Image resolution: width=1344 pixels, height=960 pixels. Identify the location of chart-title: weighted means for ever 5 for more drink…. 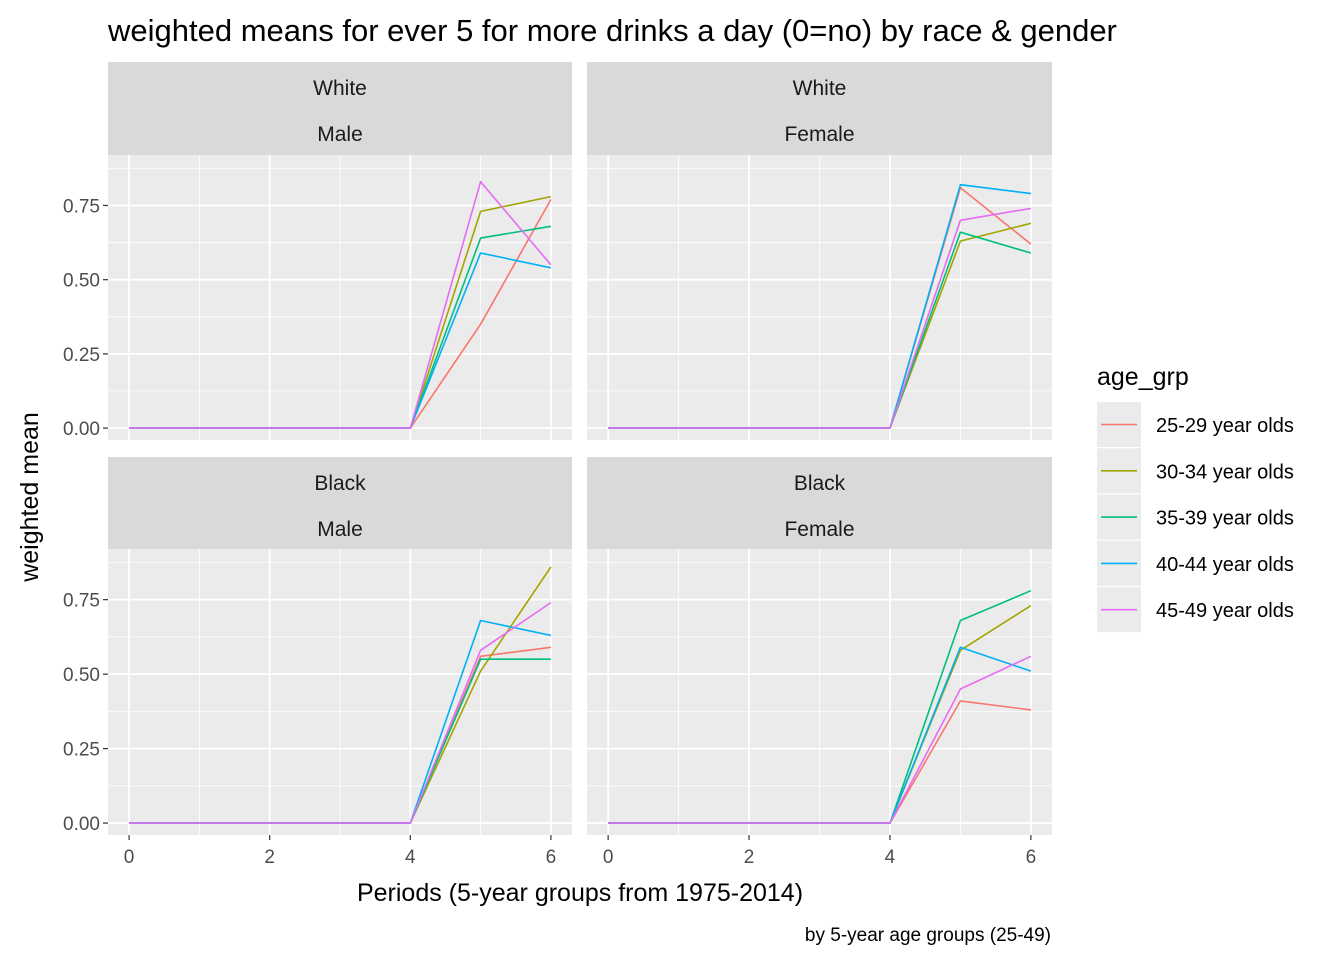
(612, 30).